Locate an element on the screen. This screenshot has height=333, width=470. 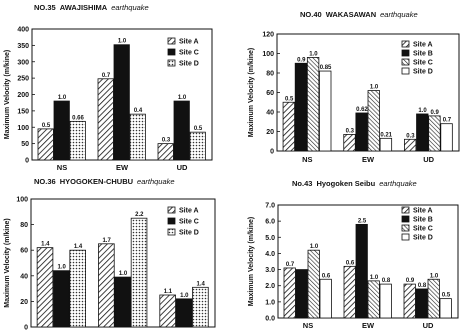
bar-data-label: 1.1 is located at coordinates (168, 292).